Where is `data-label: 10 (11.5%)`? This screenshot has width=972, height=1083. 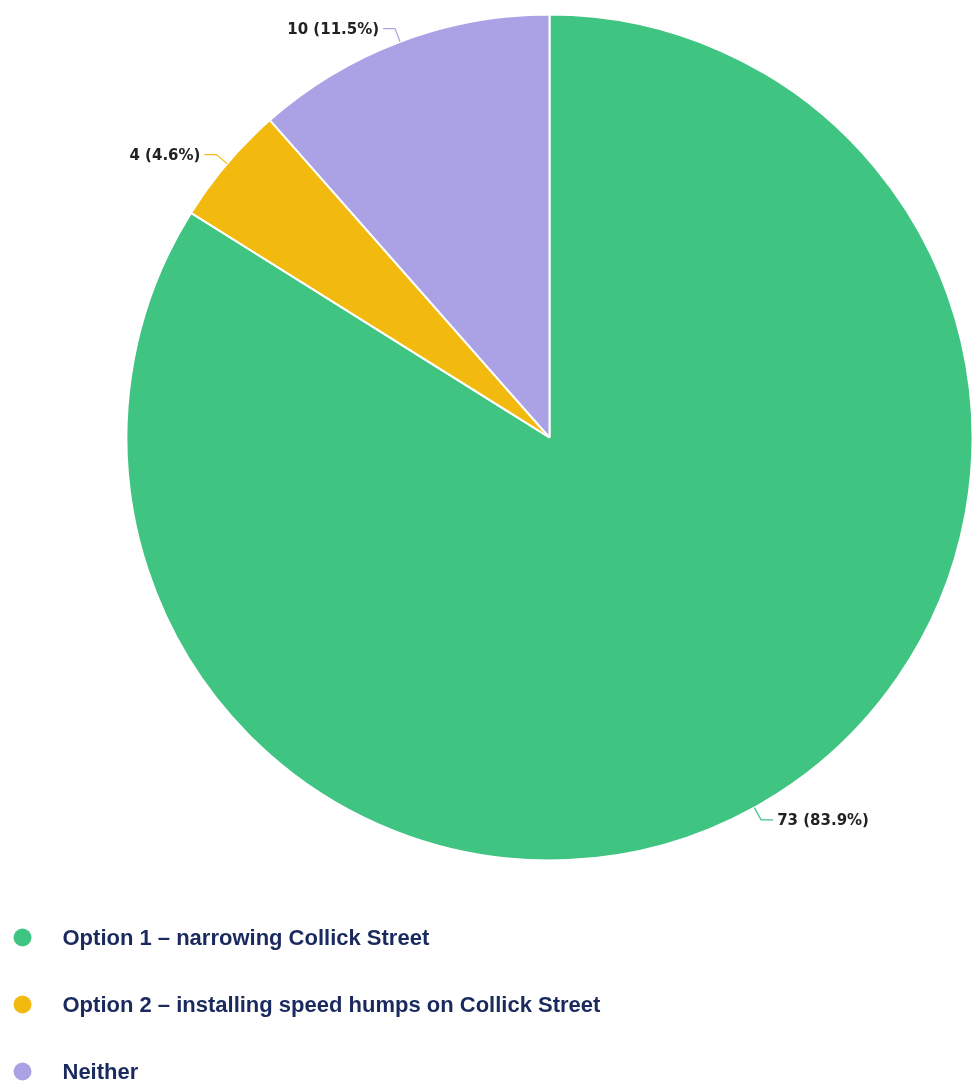 data-label: 10 (11.5%) is located at coordinates (333, 28).